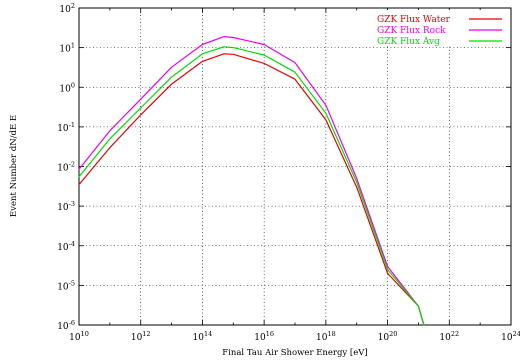 This screenshot has height=362, width=520. Describe the element at coordinates (408, 42) in the screenshot. I see `legend-label: GZK Flux Avg` at that location.